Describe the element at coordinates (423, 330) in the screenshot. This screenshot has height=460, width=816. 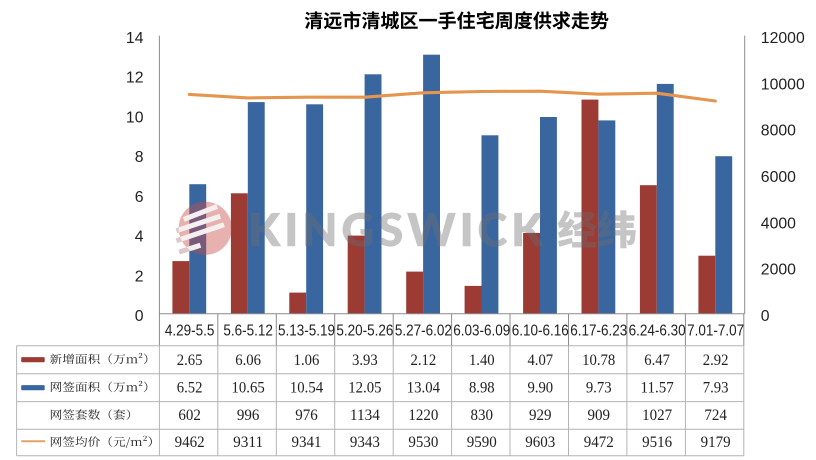
I see `svg-text: 5.27-6.02` at that location.